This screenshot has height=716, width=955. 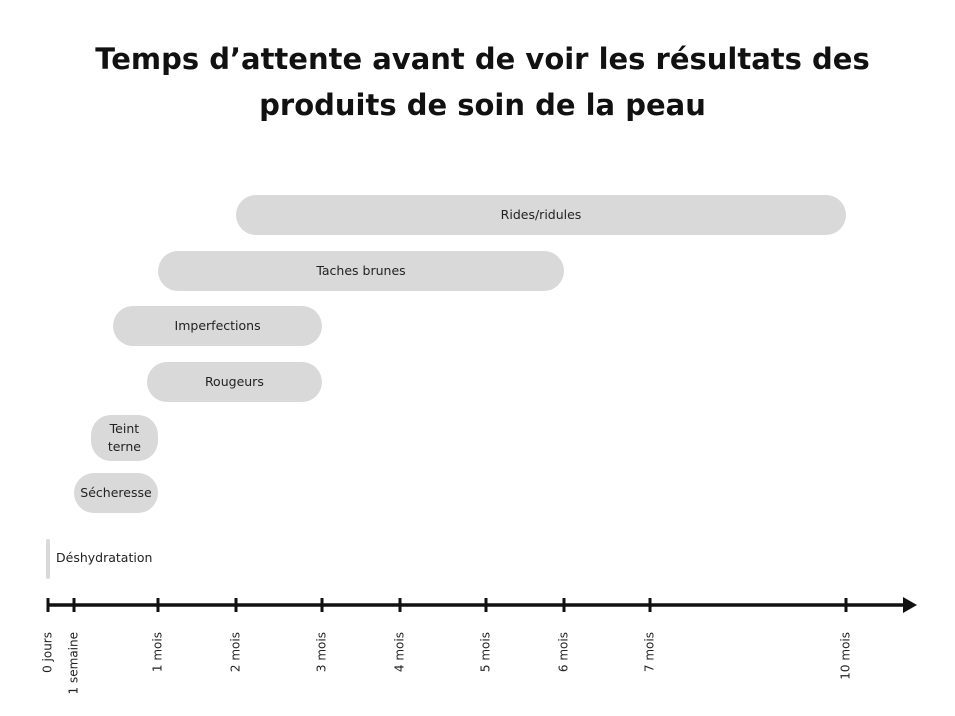 What do you see at coordinates (236, 652) in the screenshot?
I see `x-tick-label: 2 mois` at bounding box center [236, 652].